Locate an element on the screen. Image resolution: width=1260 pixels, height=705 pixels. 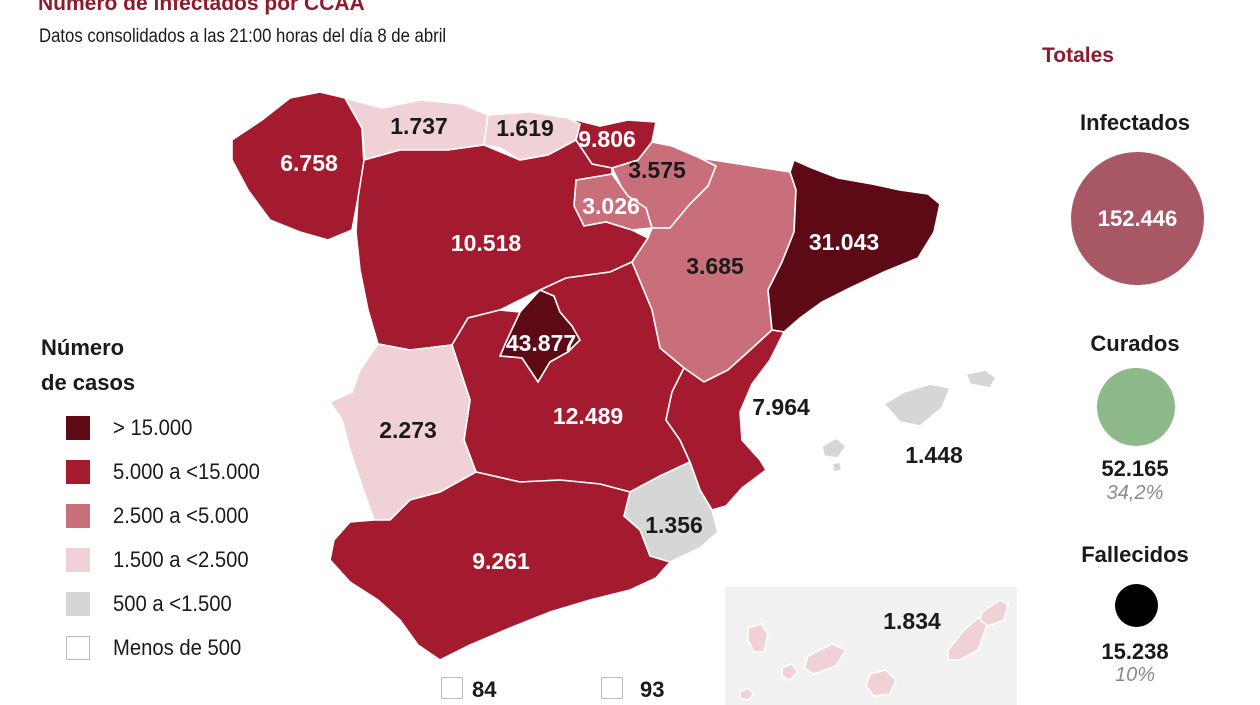
value-label-castilla-la-mancha: 12.489 is located at coordinates (588, 416).